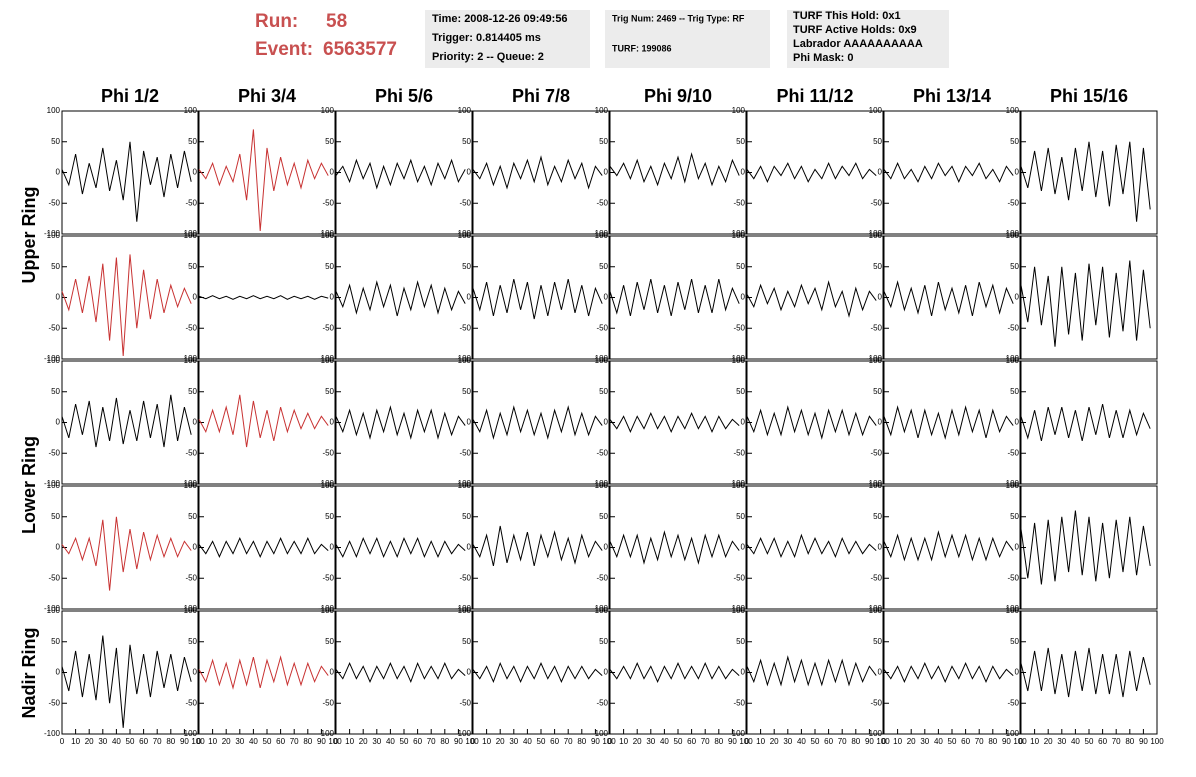  What do you see at coordinates (664, 741) in the screenshot?
I see `x-tick-label: 40` at bounding box center [664, 741].